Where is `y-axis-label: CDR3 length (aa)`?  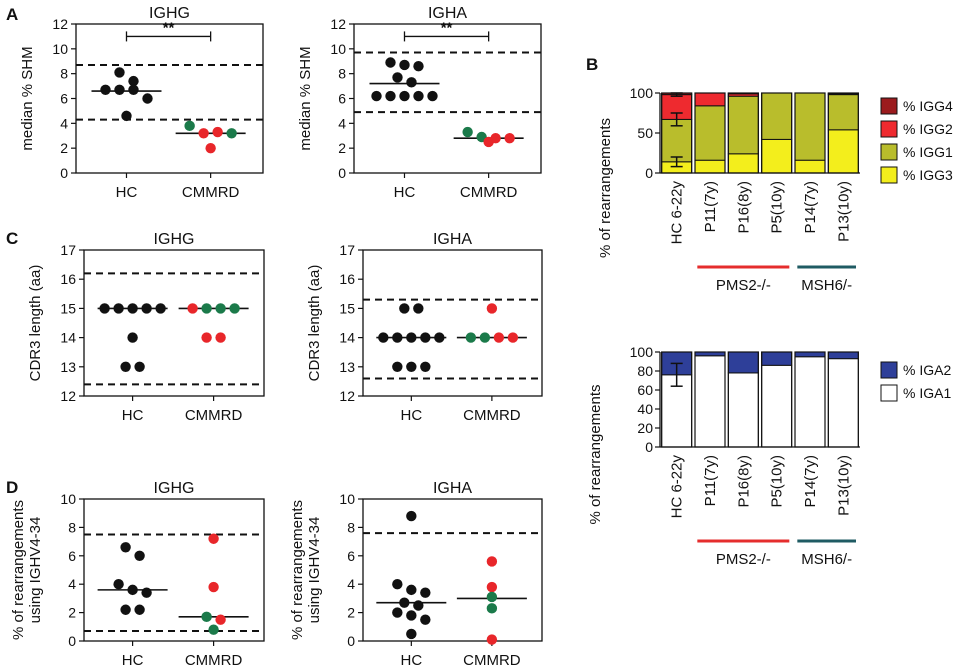 y-axis-label: CDR3 length (aa) is located at coordinates (314, 323).